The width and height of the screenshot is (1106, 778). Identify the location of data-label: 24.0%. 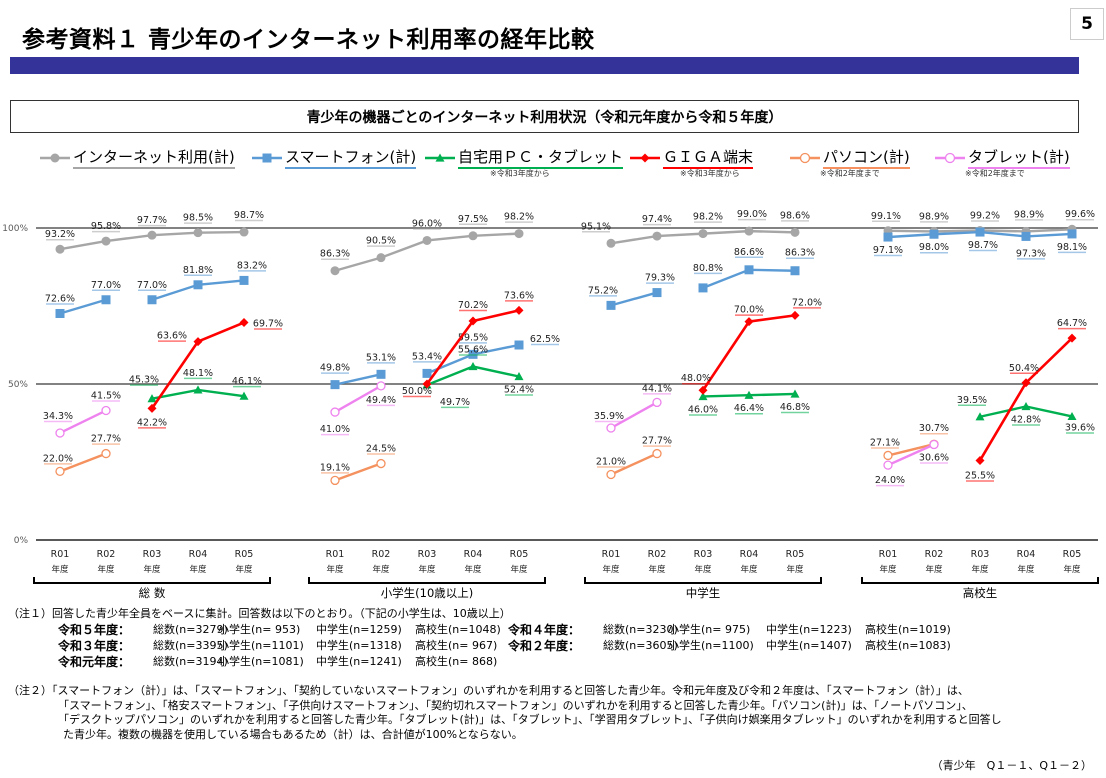
(890, 480).